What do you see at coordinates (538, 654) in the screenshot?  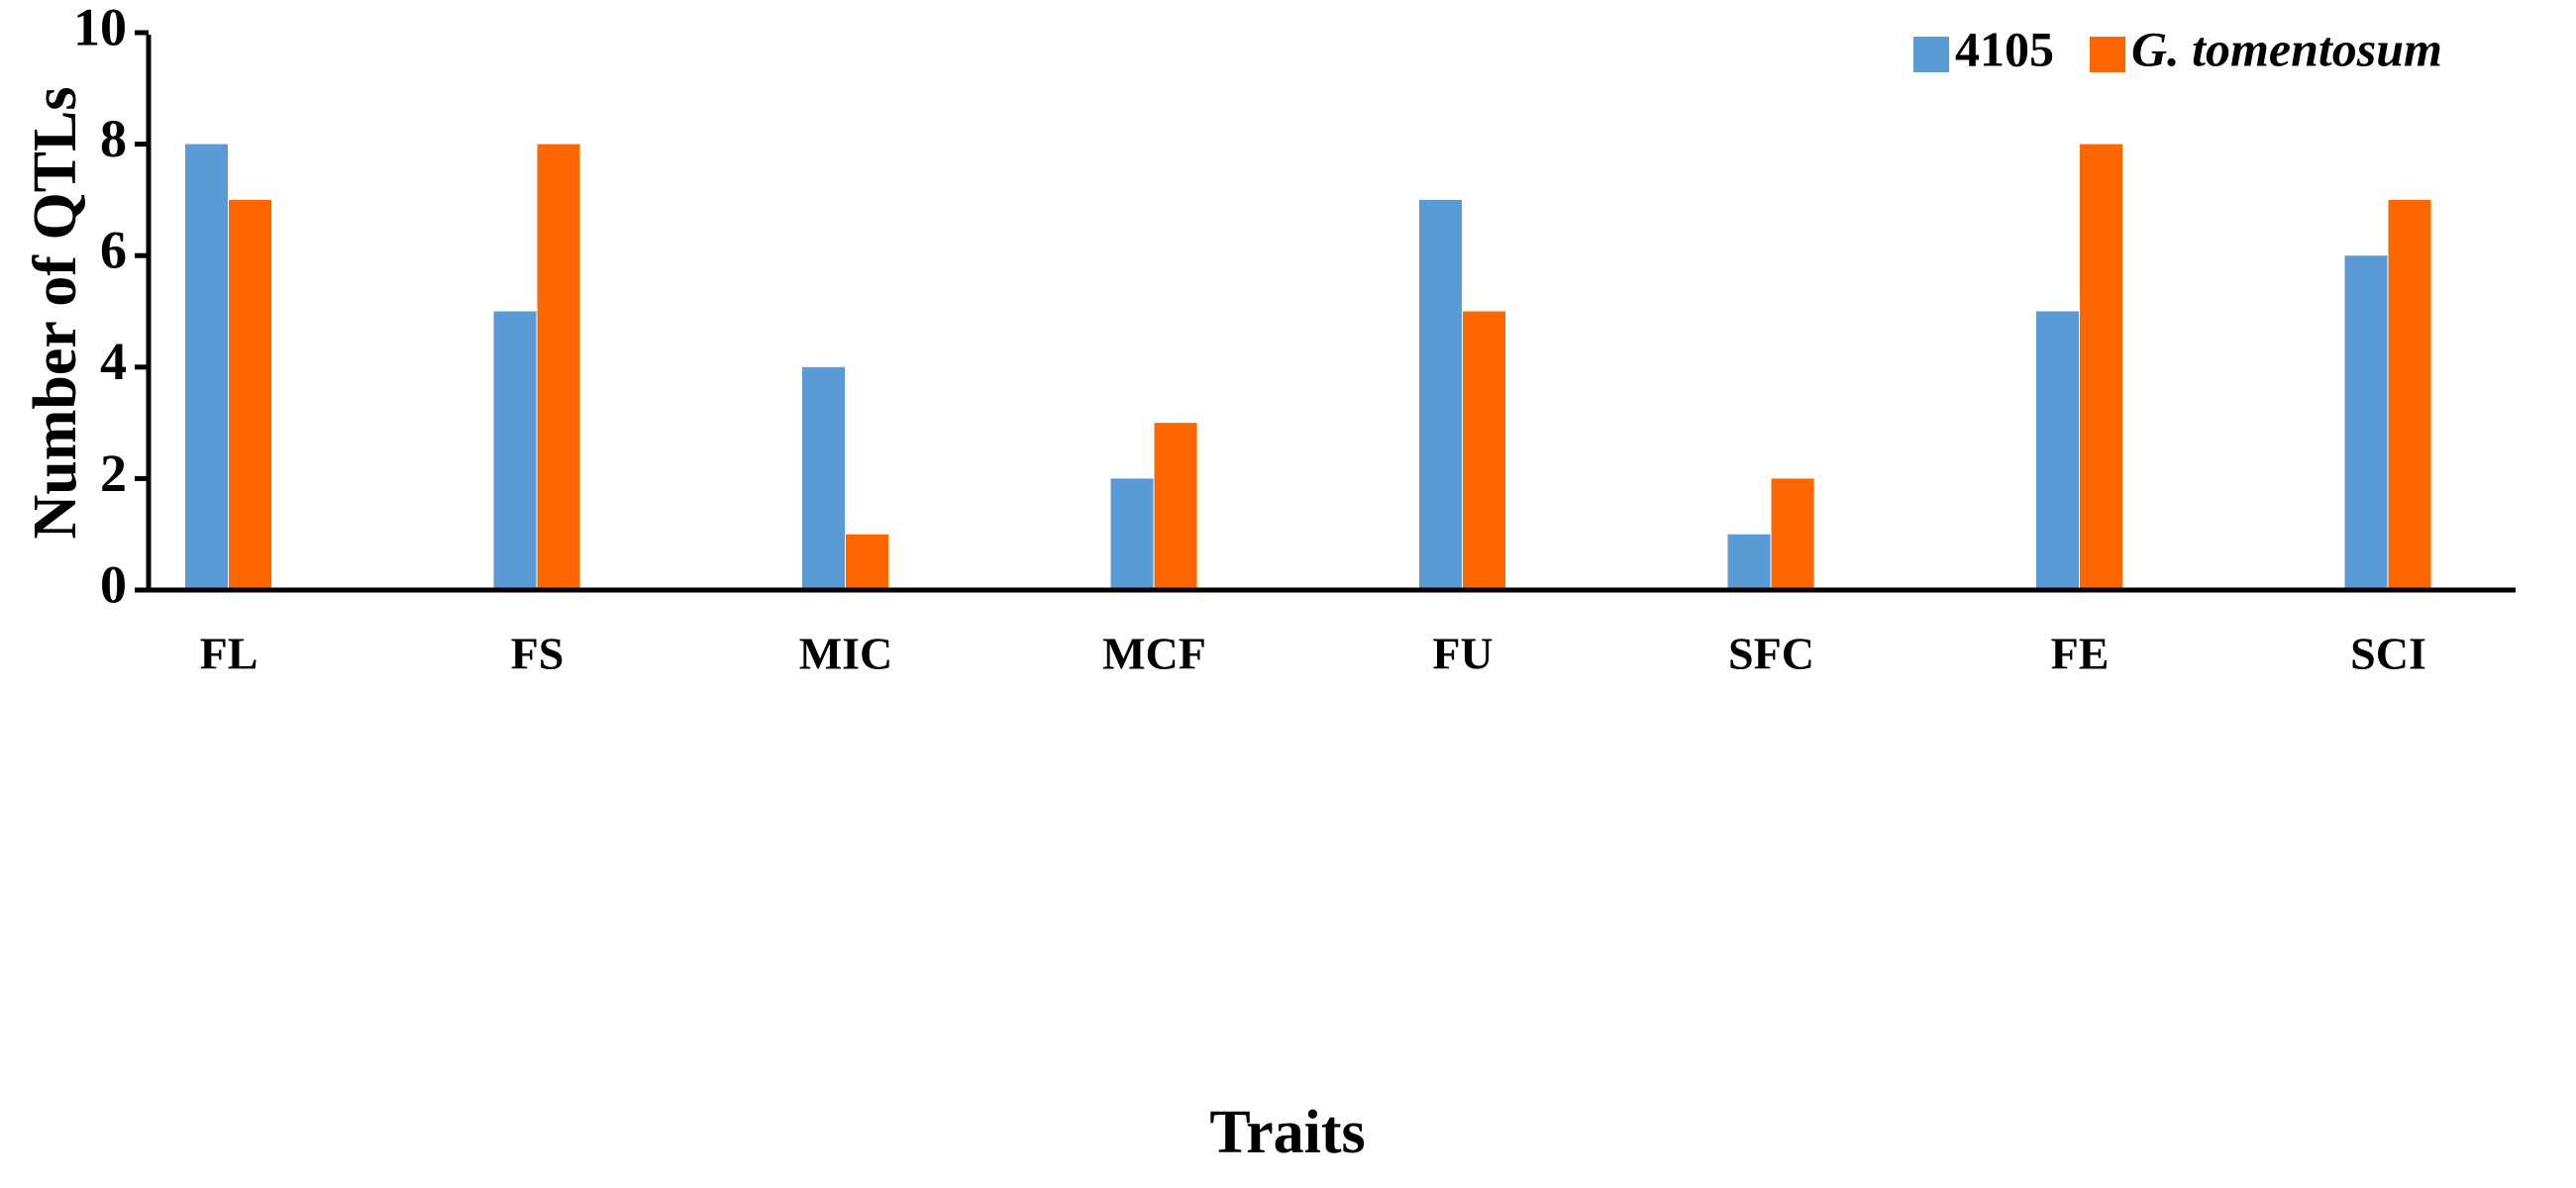 I see `x-tick-label-fs: FS` at bounding box center [538, 654].